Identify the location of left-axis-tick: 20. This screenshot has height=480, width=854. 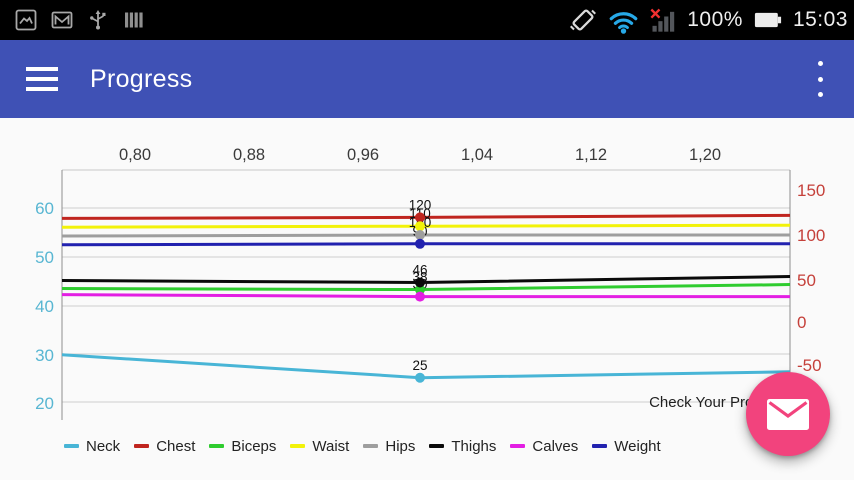
(44, 403).